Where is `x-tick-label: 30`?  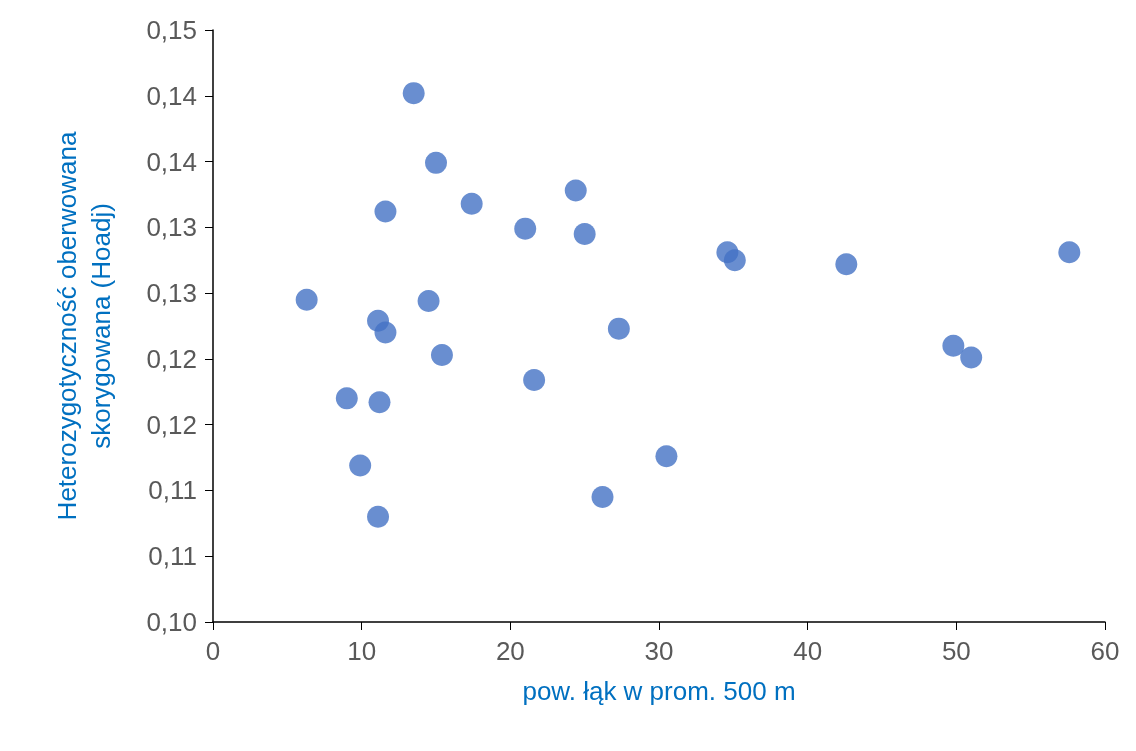
x-tick-label: 30 is located at coordinates (659, 651).